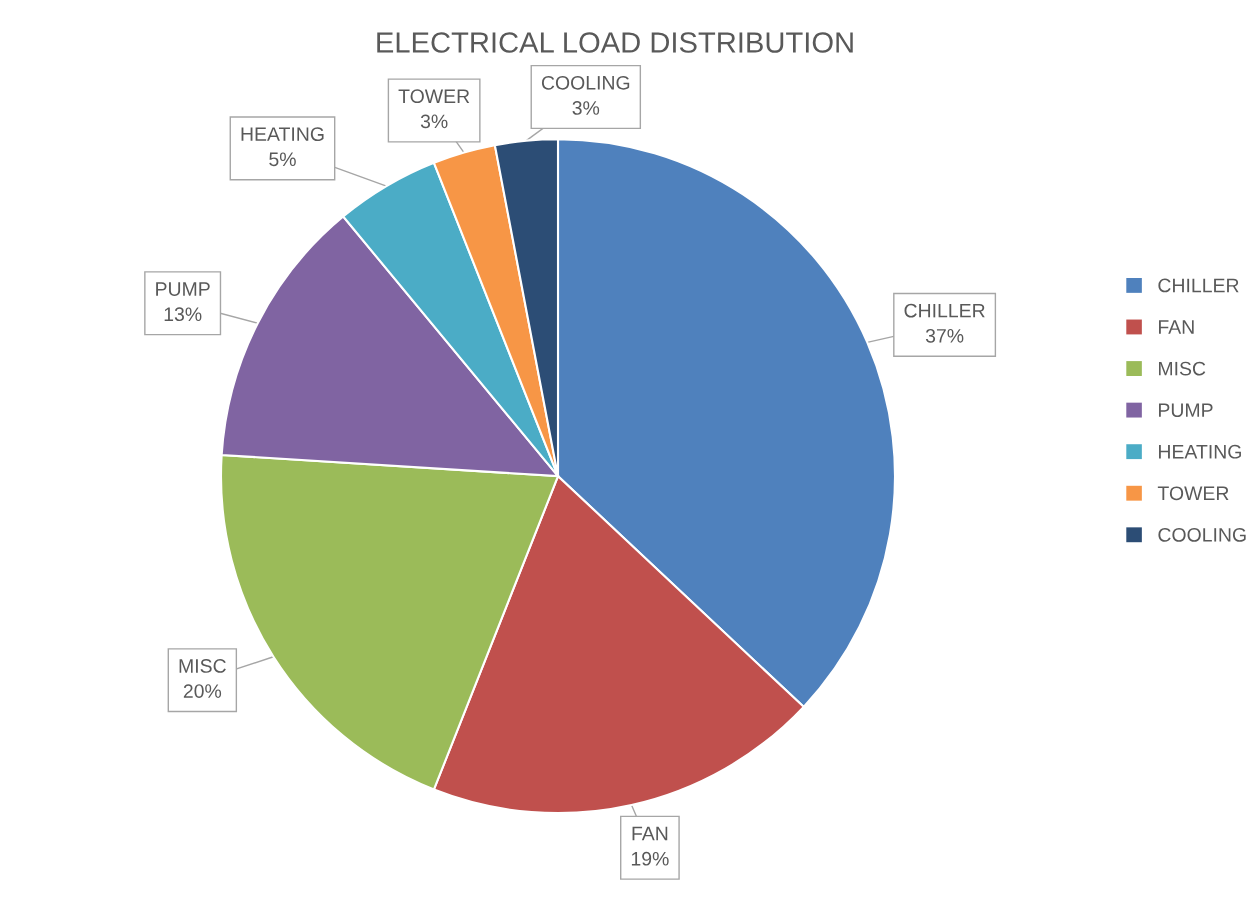 The image size is (1260, 905). What do you see at coordinates (202, 666) in the screenshot?
I see `slice-label: MISC` at bounding box center [202, 666].